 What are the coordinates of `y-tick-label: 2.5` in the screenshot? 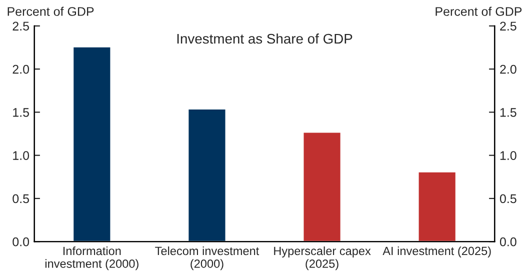 It's located at (20, 26).